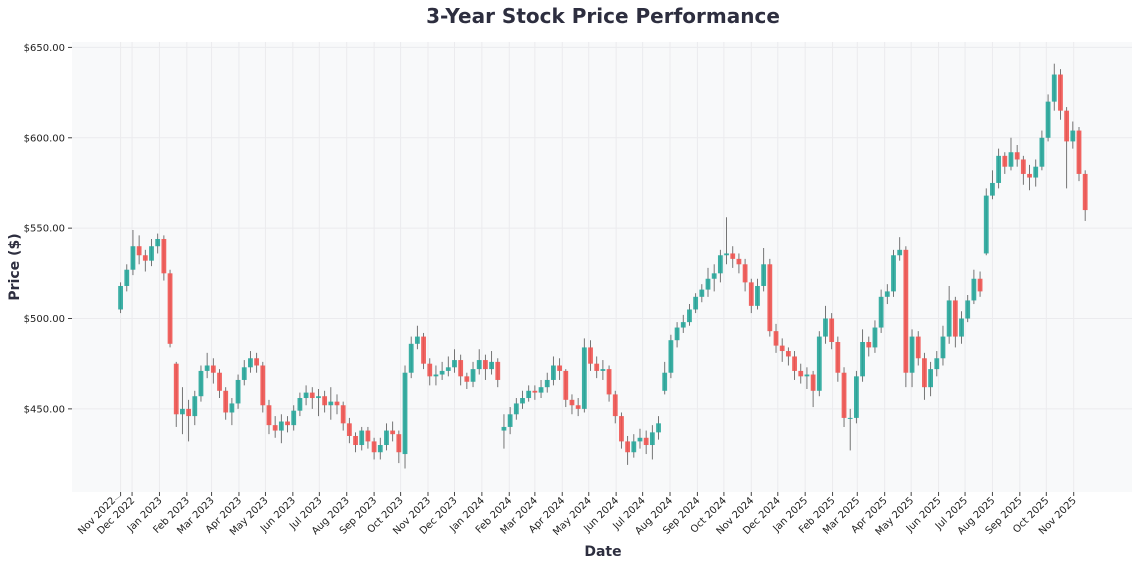 This screenshot has height=570, width=1140. What do you see at coordinates (44, 229) in the screenshot?
I see `y-tick-label: $550.00` at bounding box center [44, 229].